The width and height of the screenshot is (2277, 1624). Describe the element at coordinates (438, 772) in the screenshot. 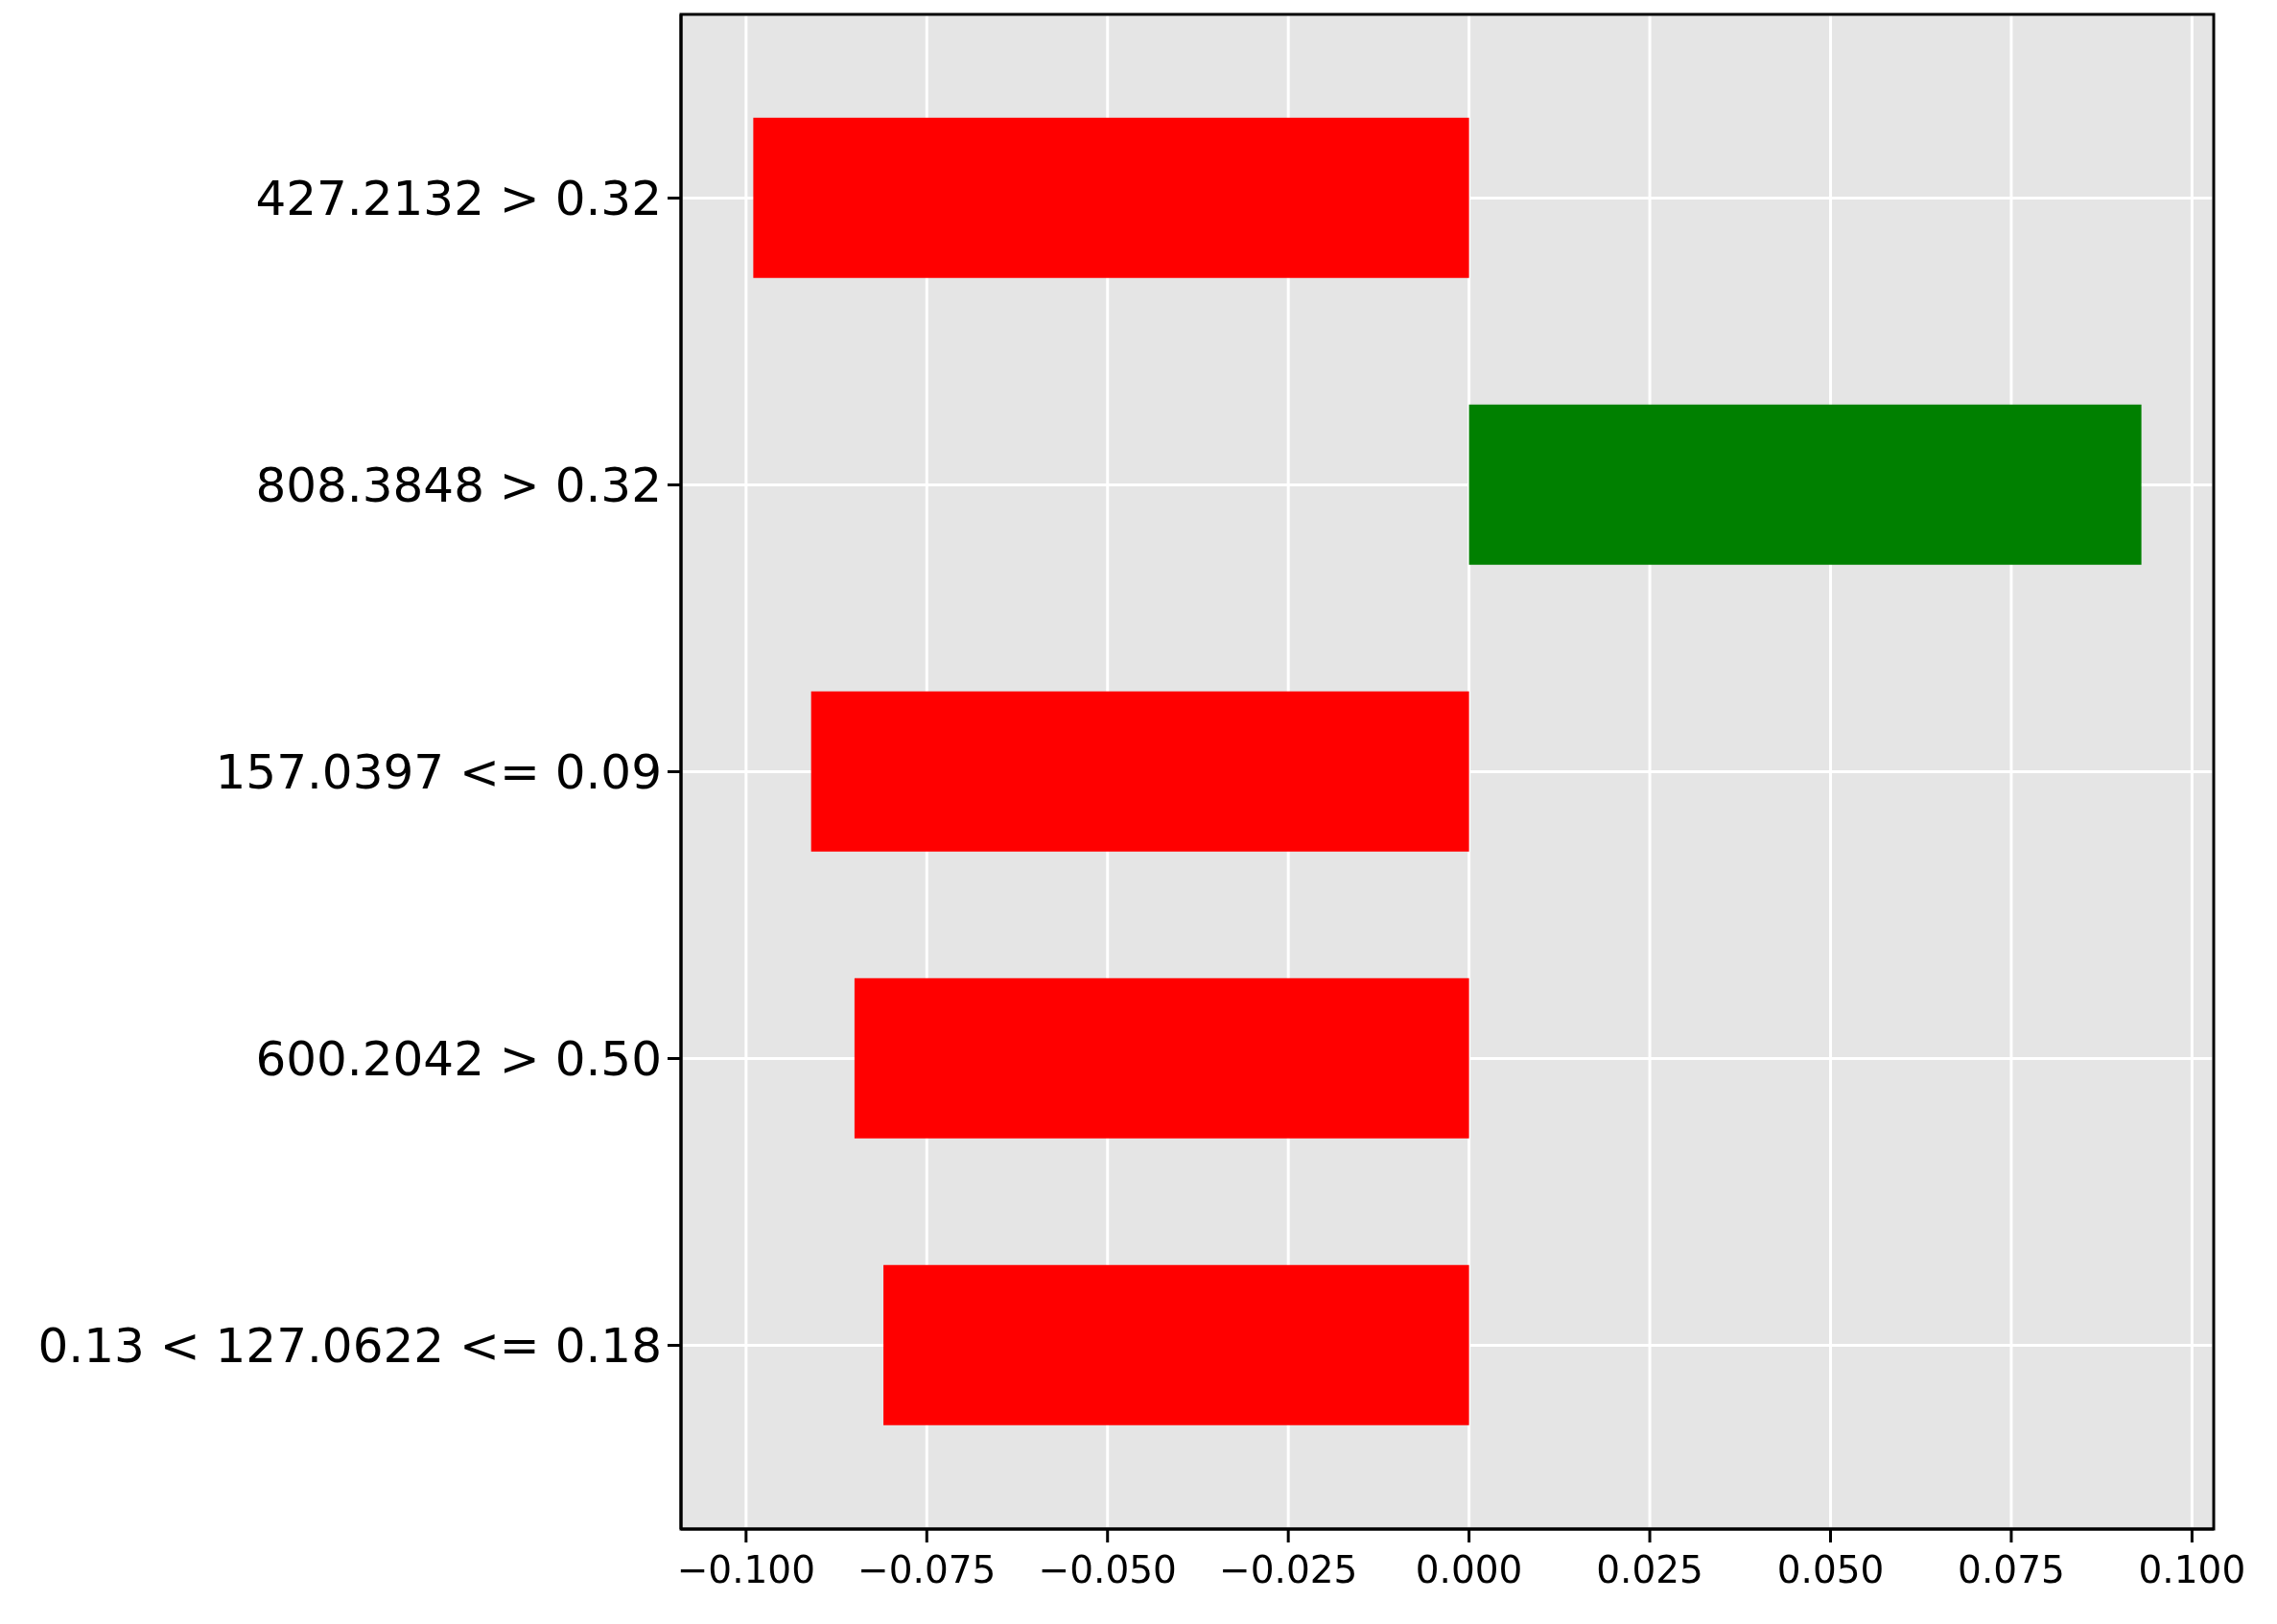

I see `y-tick-label: 157.0397 <= 0.09` at that location.